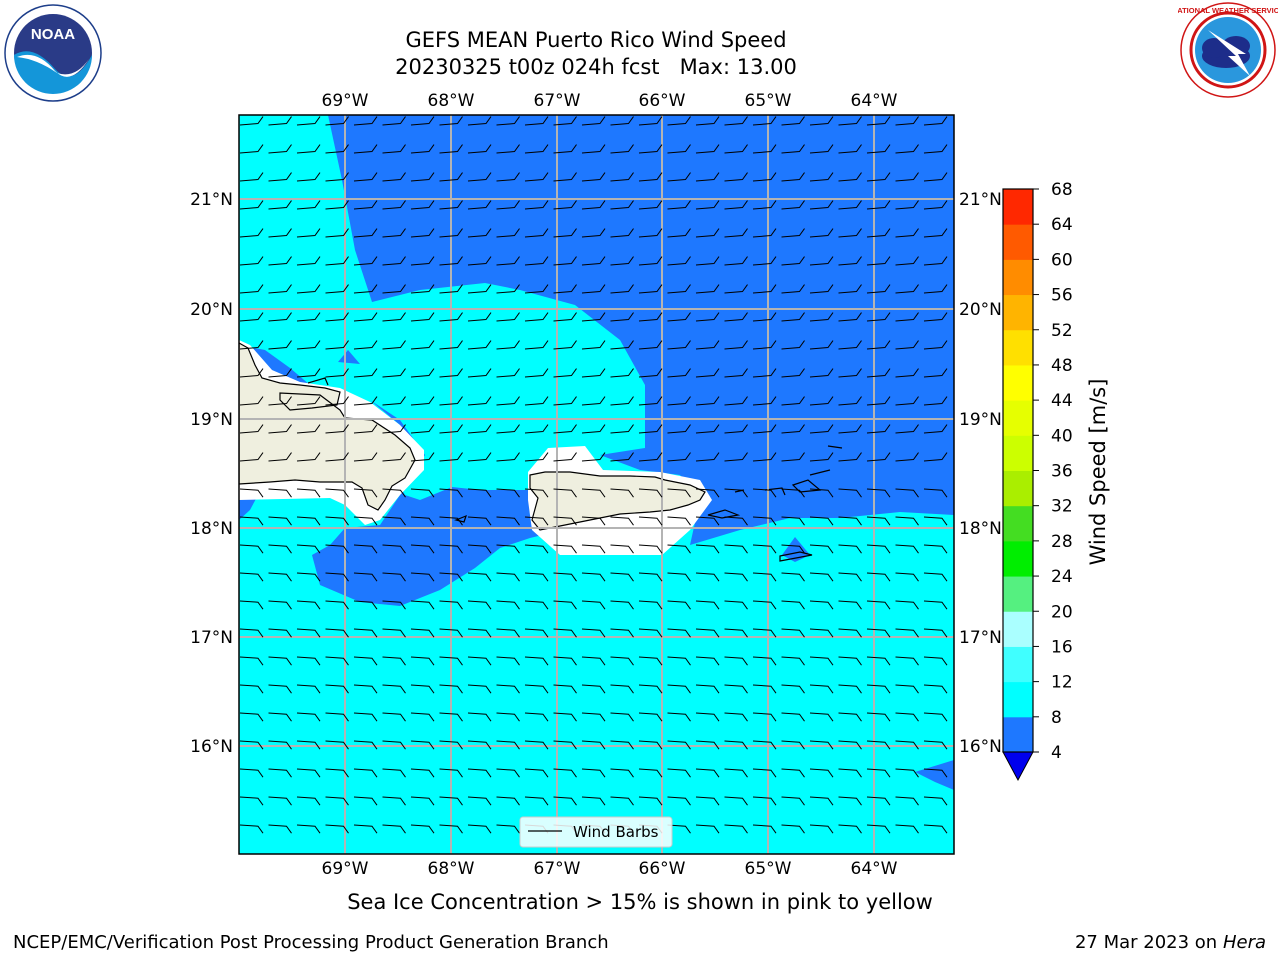 This screenshot has height=960, width=1280. I want to click on longitude-label: 67°W, so click(557, 101).